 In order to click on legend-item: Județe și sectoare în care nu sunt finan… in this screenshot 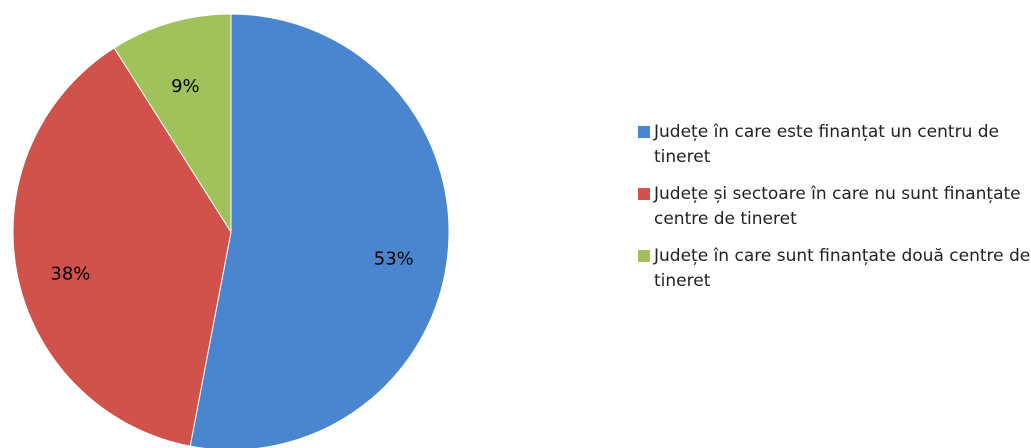, I will do `click(834, 207)`.